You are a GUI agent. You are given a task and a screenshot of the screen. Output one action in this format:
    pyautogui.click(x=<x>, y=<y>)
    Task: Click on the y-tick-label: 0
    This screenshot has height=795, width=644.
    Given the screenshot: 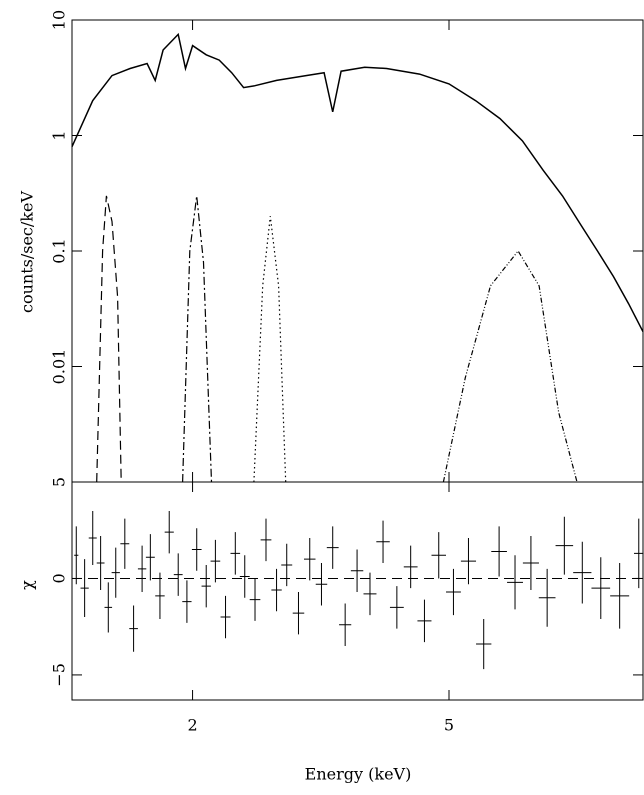 What is the action you would take?
    pyautogui.click(x=59, y=578)
    